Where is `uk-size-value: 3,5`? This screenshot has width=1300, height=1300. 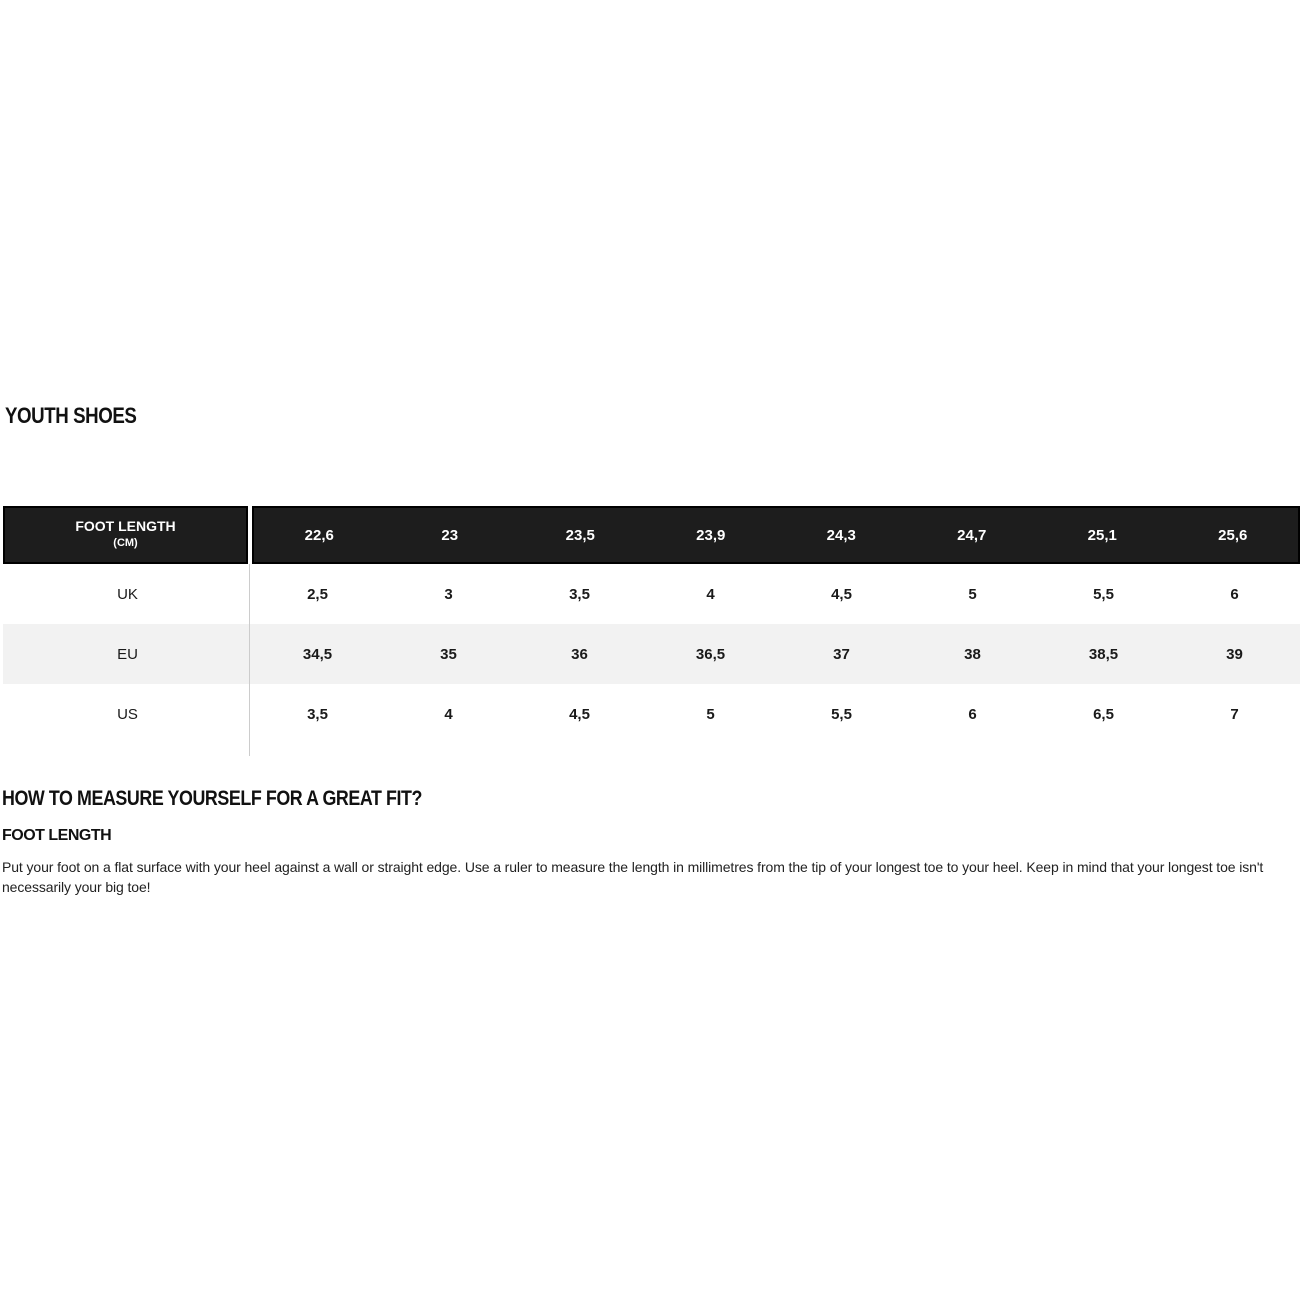
uk-size-value: 3,5 is located at coordinates (579, 594).